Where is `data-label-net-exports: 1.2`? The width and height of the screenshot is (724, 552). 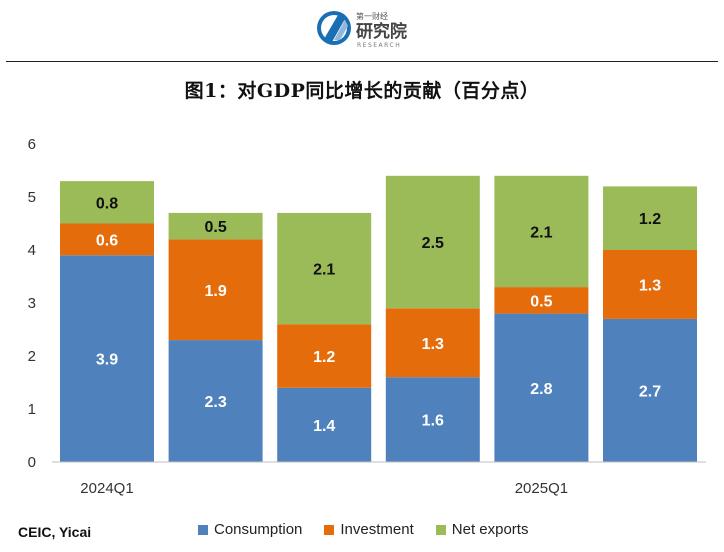 data-label-net-exports: 1.2 is located at coordinates (650, 219).